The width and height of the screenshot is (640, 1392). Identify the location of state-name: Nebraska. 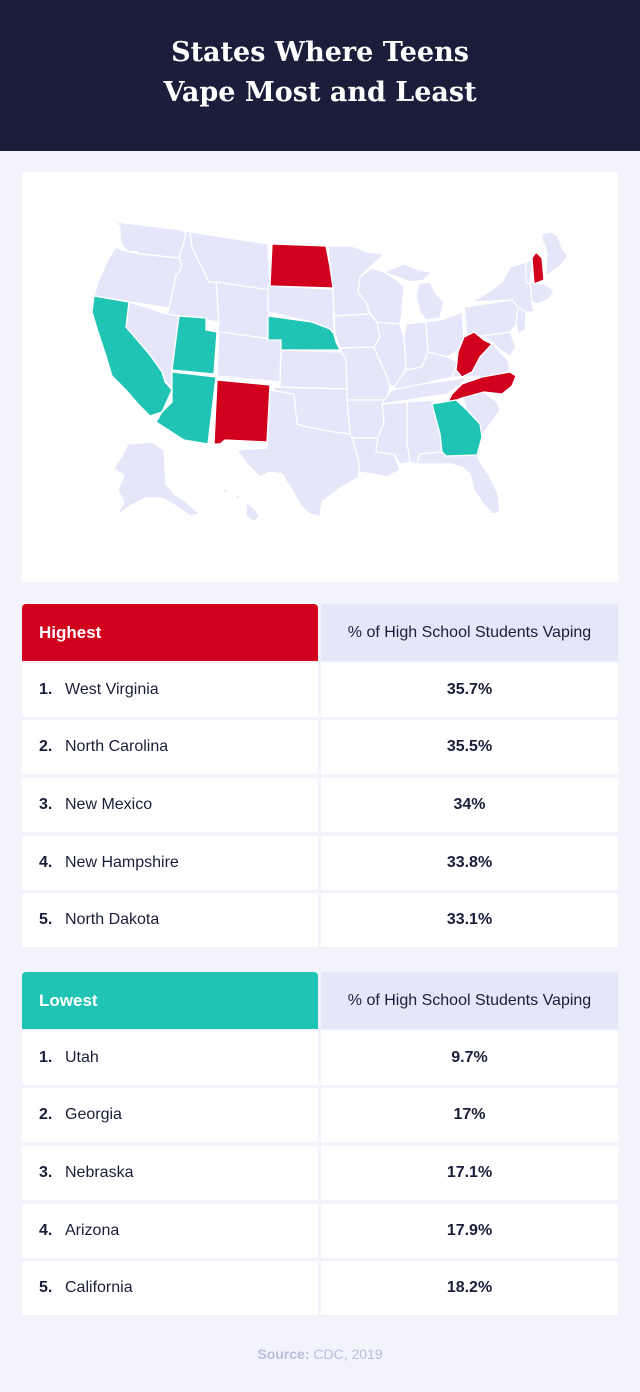
(99, 1172).